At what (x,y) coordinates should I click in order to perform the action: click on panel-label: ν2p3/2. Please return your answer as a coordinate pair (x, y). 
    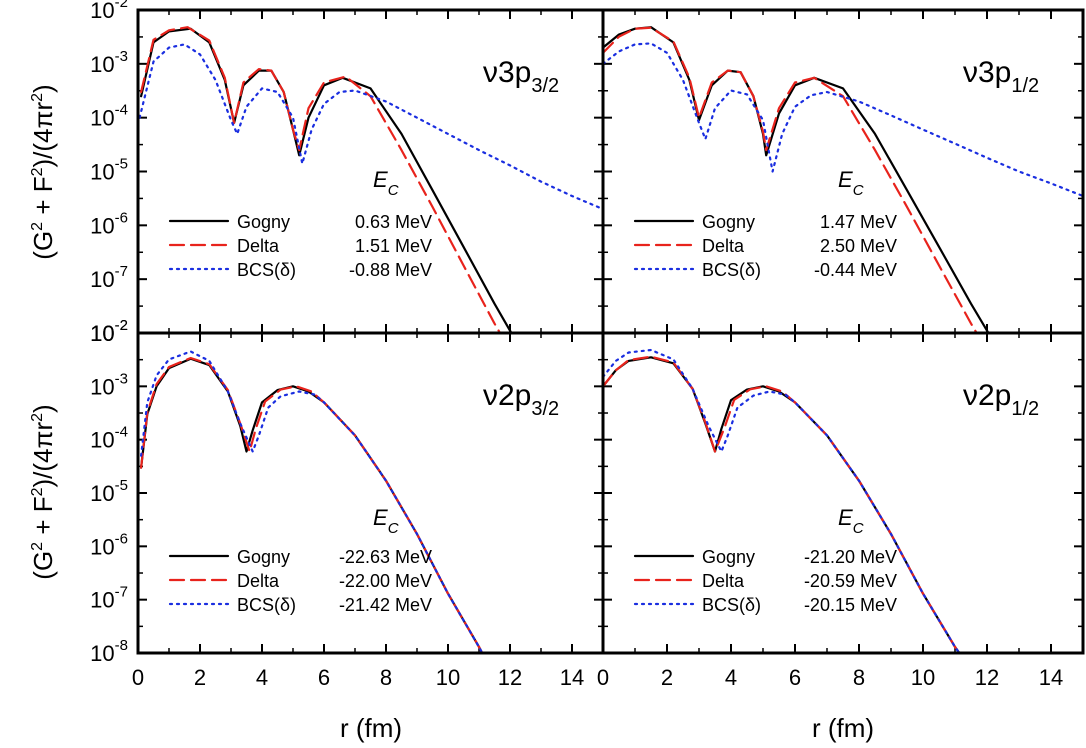
    Looking at the image, I should click on (521, 399).